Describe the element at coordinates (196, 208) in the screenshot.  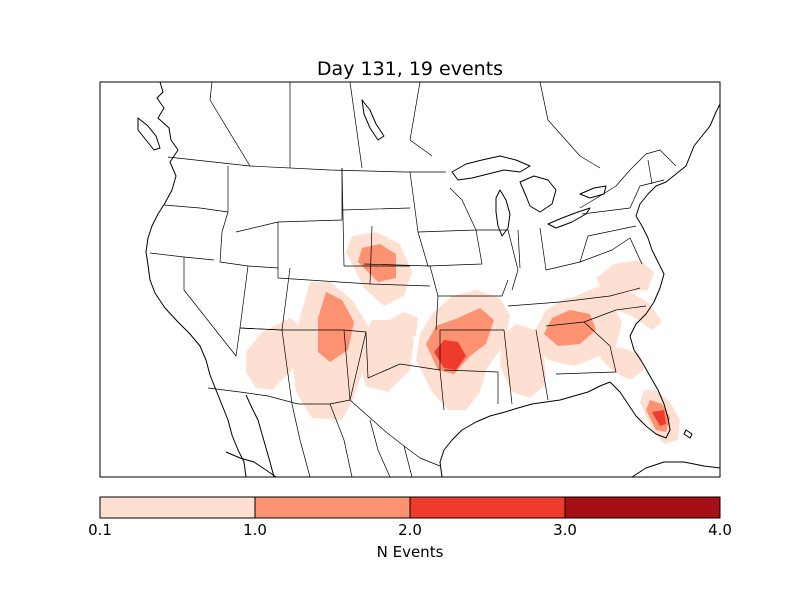
I see `wa-or-border` at that location.